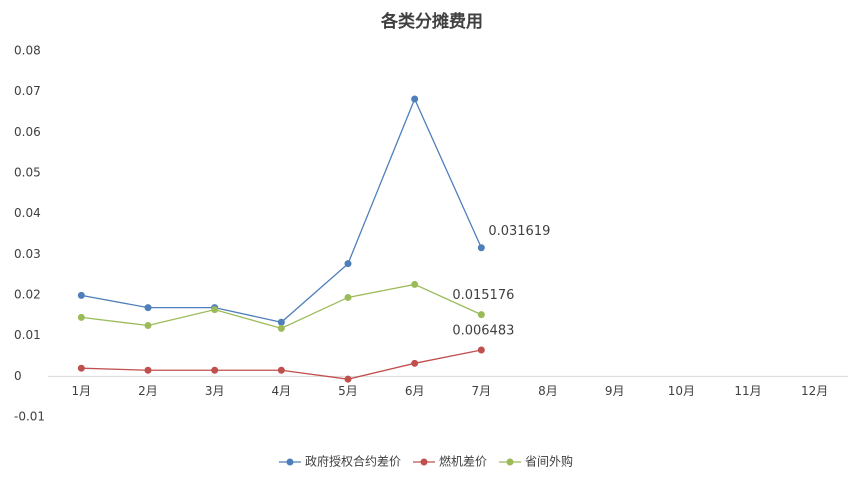 This screenshot has height=482, width=864. I want to click on x-tick-label: 4月, so click(282, 391).